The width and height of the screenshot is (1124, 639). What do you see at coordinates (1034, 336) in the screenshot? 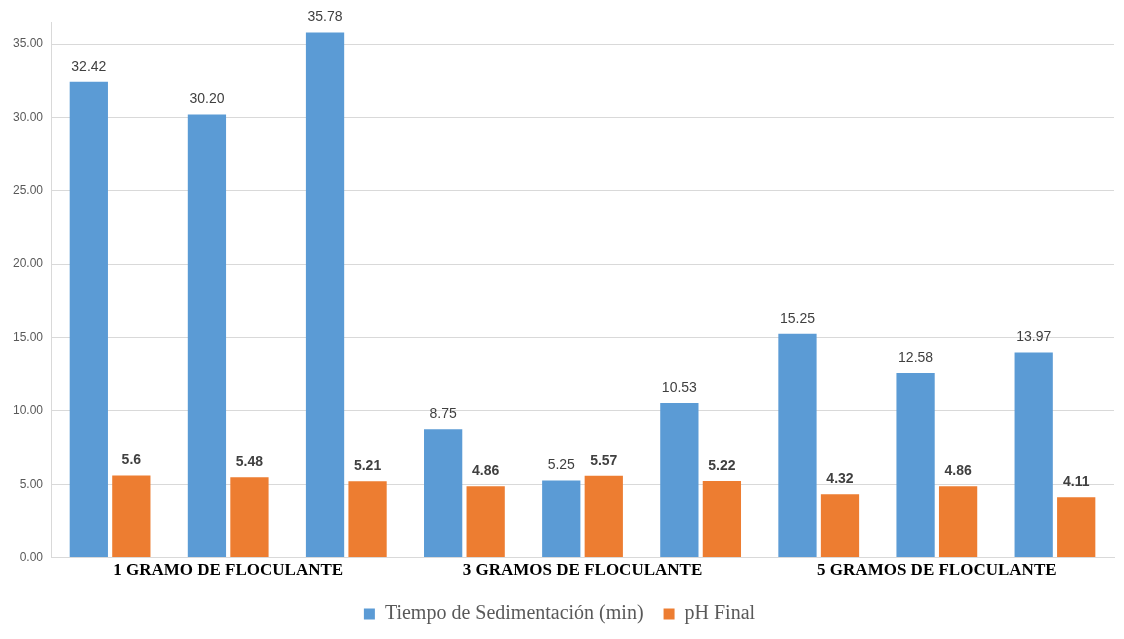
I see `data-label: 13.97` at bounding box center [1034, 336].